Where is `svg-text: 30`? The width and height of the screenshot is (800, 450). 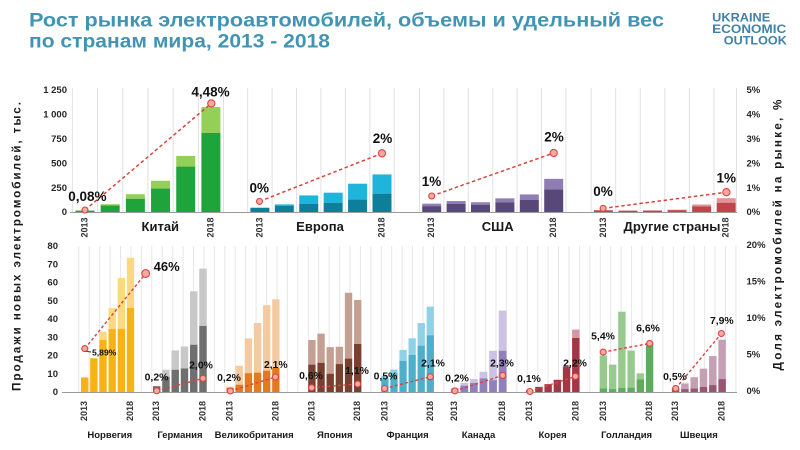 svg-text: 30 is located at coordinates (52, 337).